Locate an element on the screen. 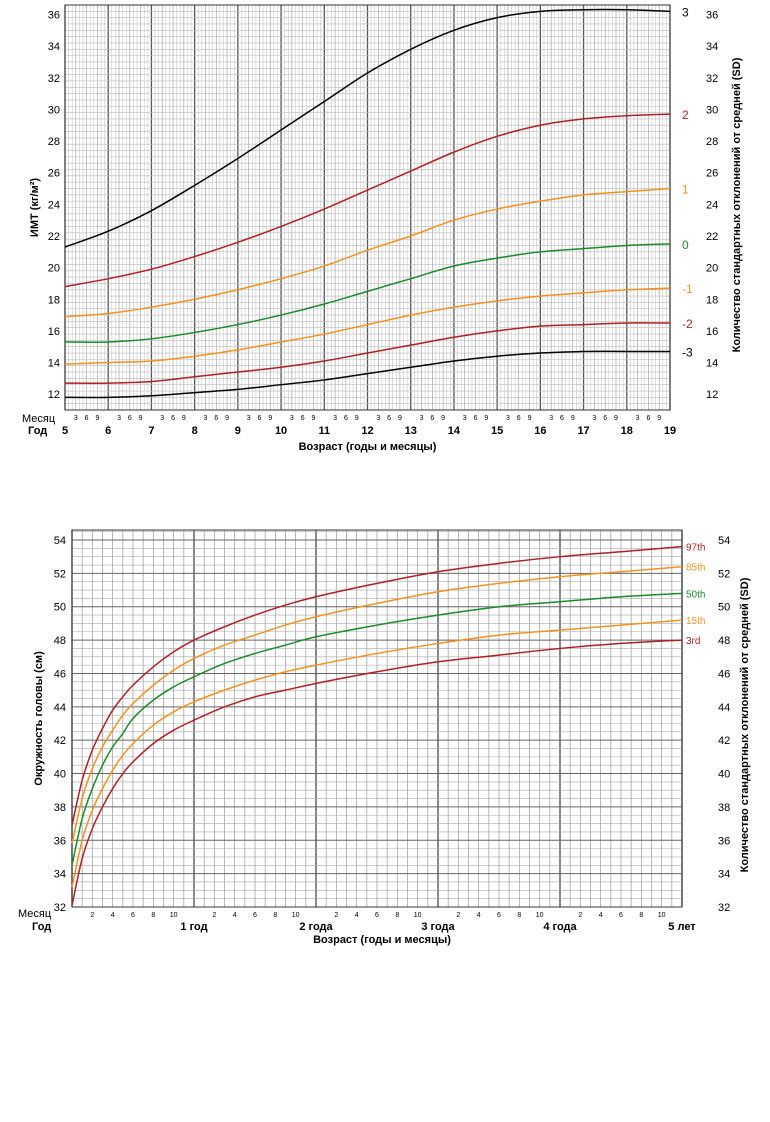 This screenshot has height=1122, width=770. bmi-x-tick: 8 is located at coordinates (195, 431).